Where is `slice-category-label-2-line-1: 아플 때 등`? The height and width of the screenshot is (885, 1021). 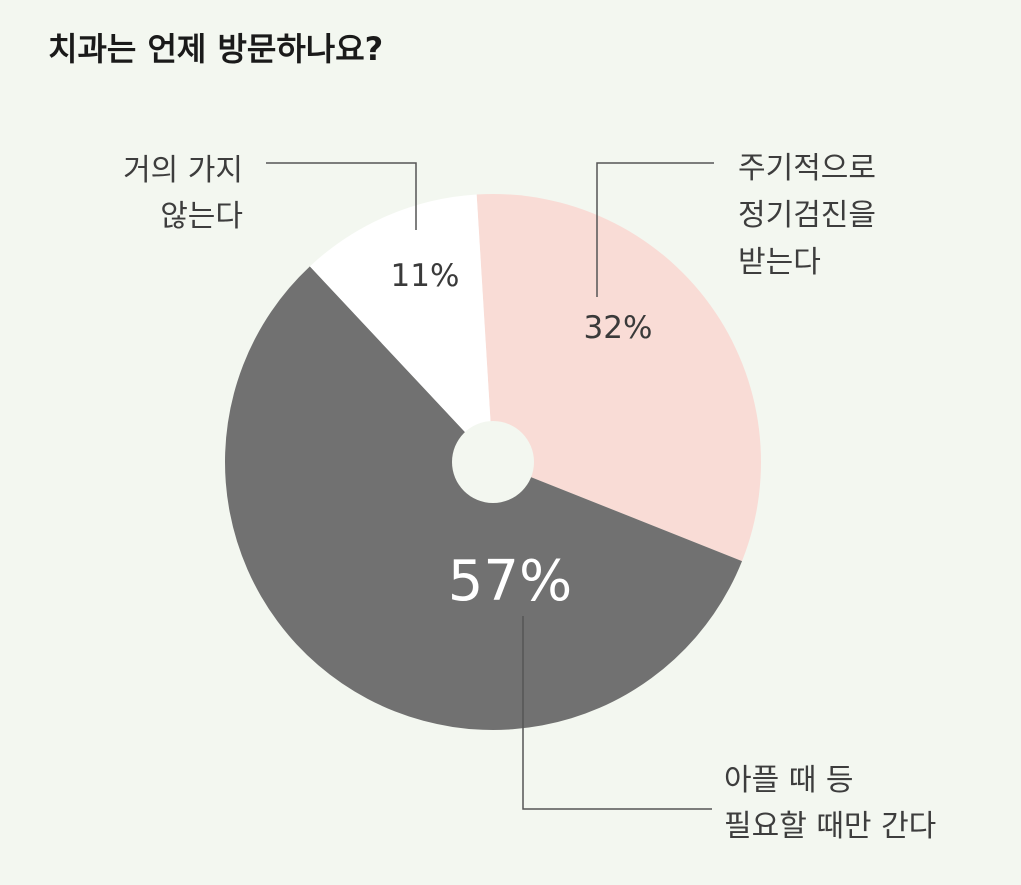 slice-category-label-2-line-1: 아플 때 등 is located at coordinates (788, 780).